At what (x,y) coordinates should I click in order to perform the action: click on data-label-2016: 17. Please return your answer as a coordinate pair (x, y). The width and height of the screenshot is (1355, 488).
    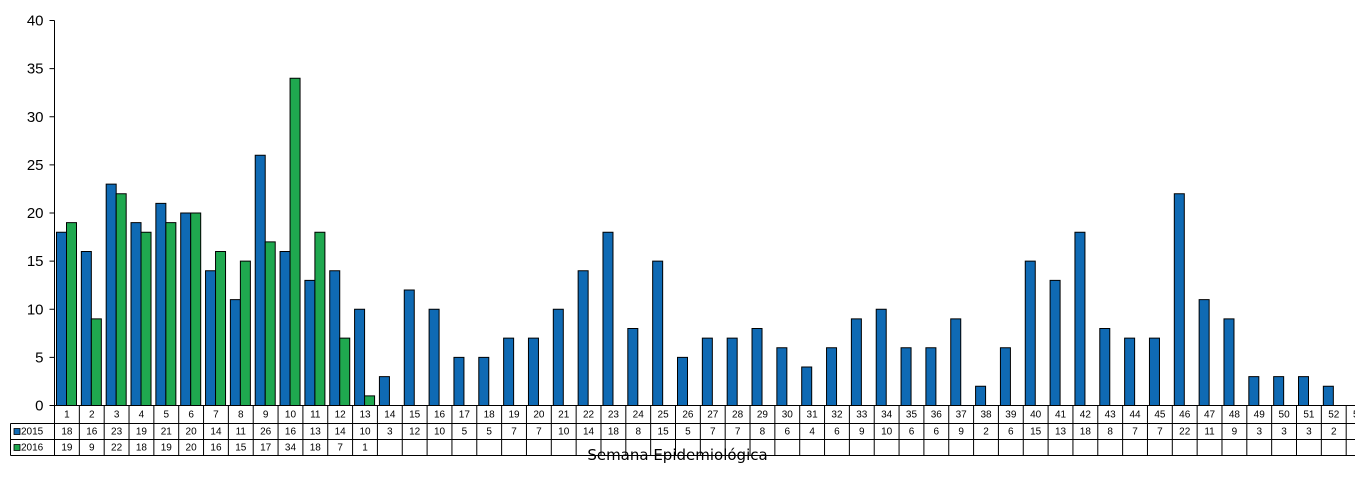
    Looking at the image, I should click on (266, 448).